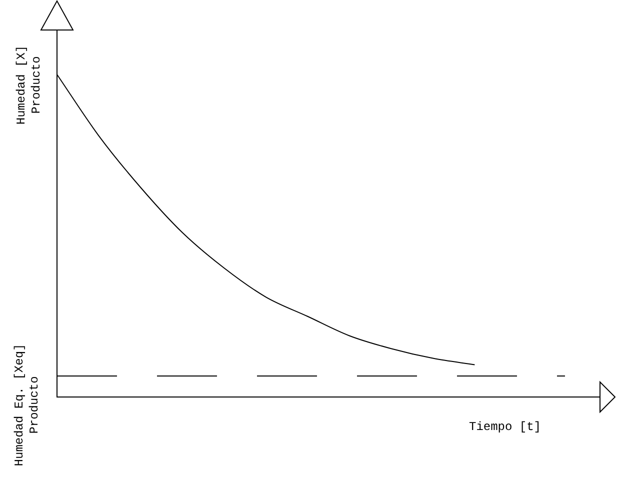 This screenshot has width=617, height=478. What do you see at coordinates (29, 85) in the screenshot?
I see `y-axis-title: Humedad [X] Producto` at bounding box center [29, 85].